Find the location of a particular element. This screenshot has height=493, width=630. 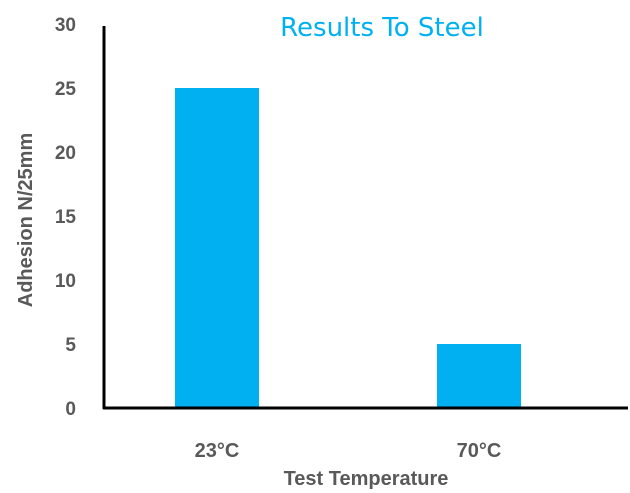

y-tick-label: 30 is located at coordinates (65, 25).